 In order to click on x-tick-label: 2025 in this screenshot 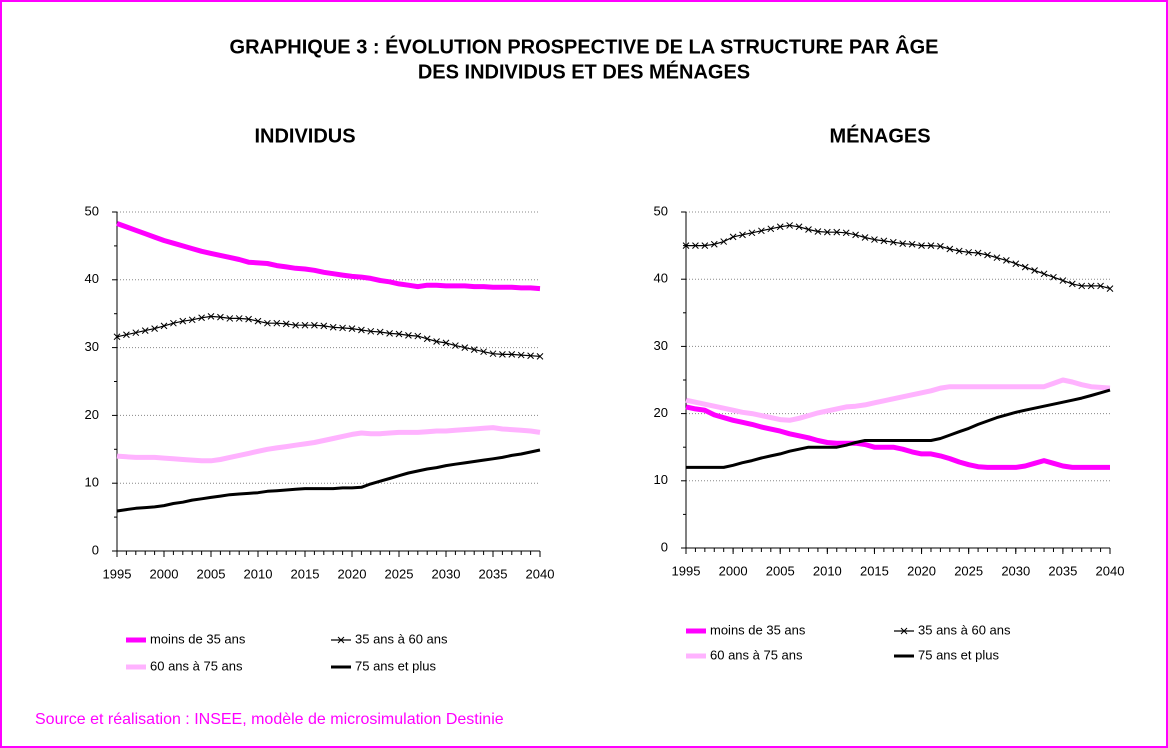, I will do `click(399, 573)`.